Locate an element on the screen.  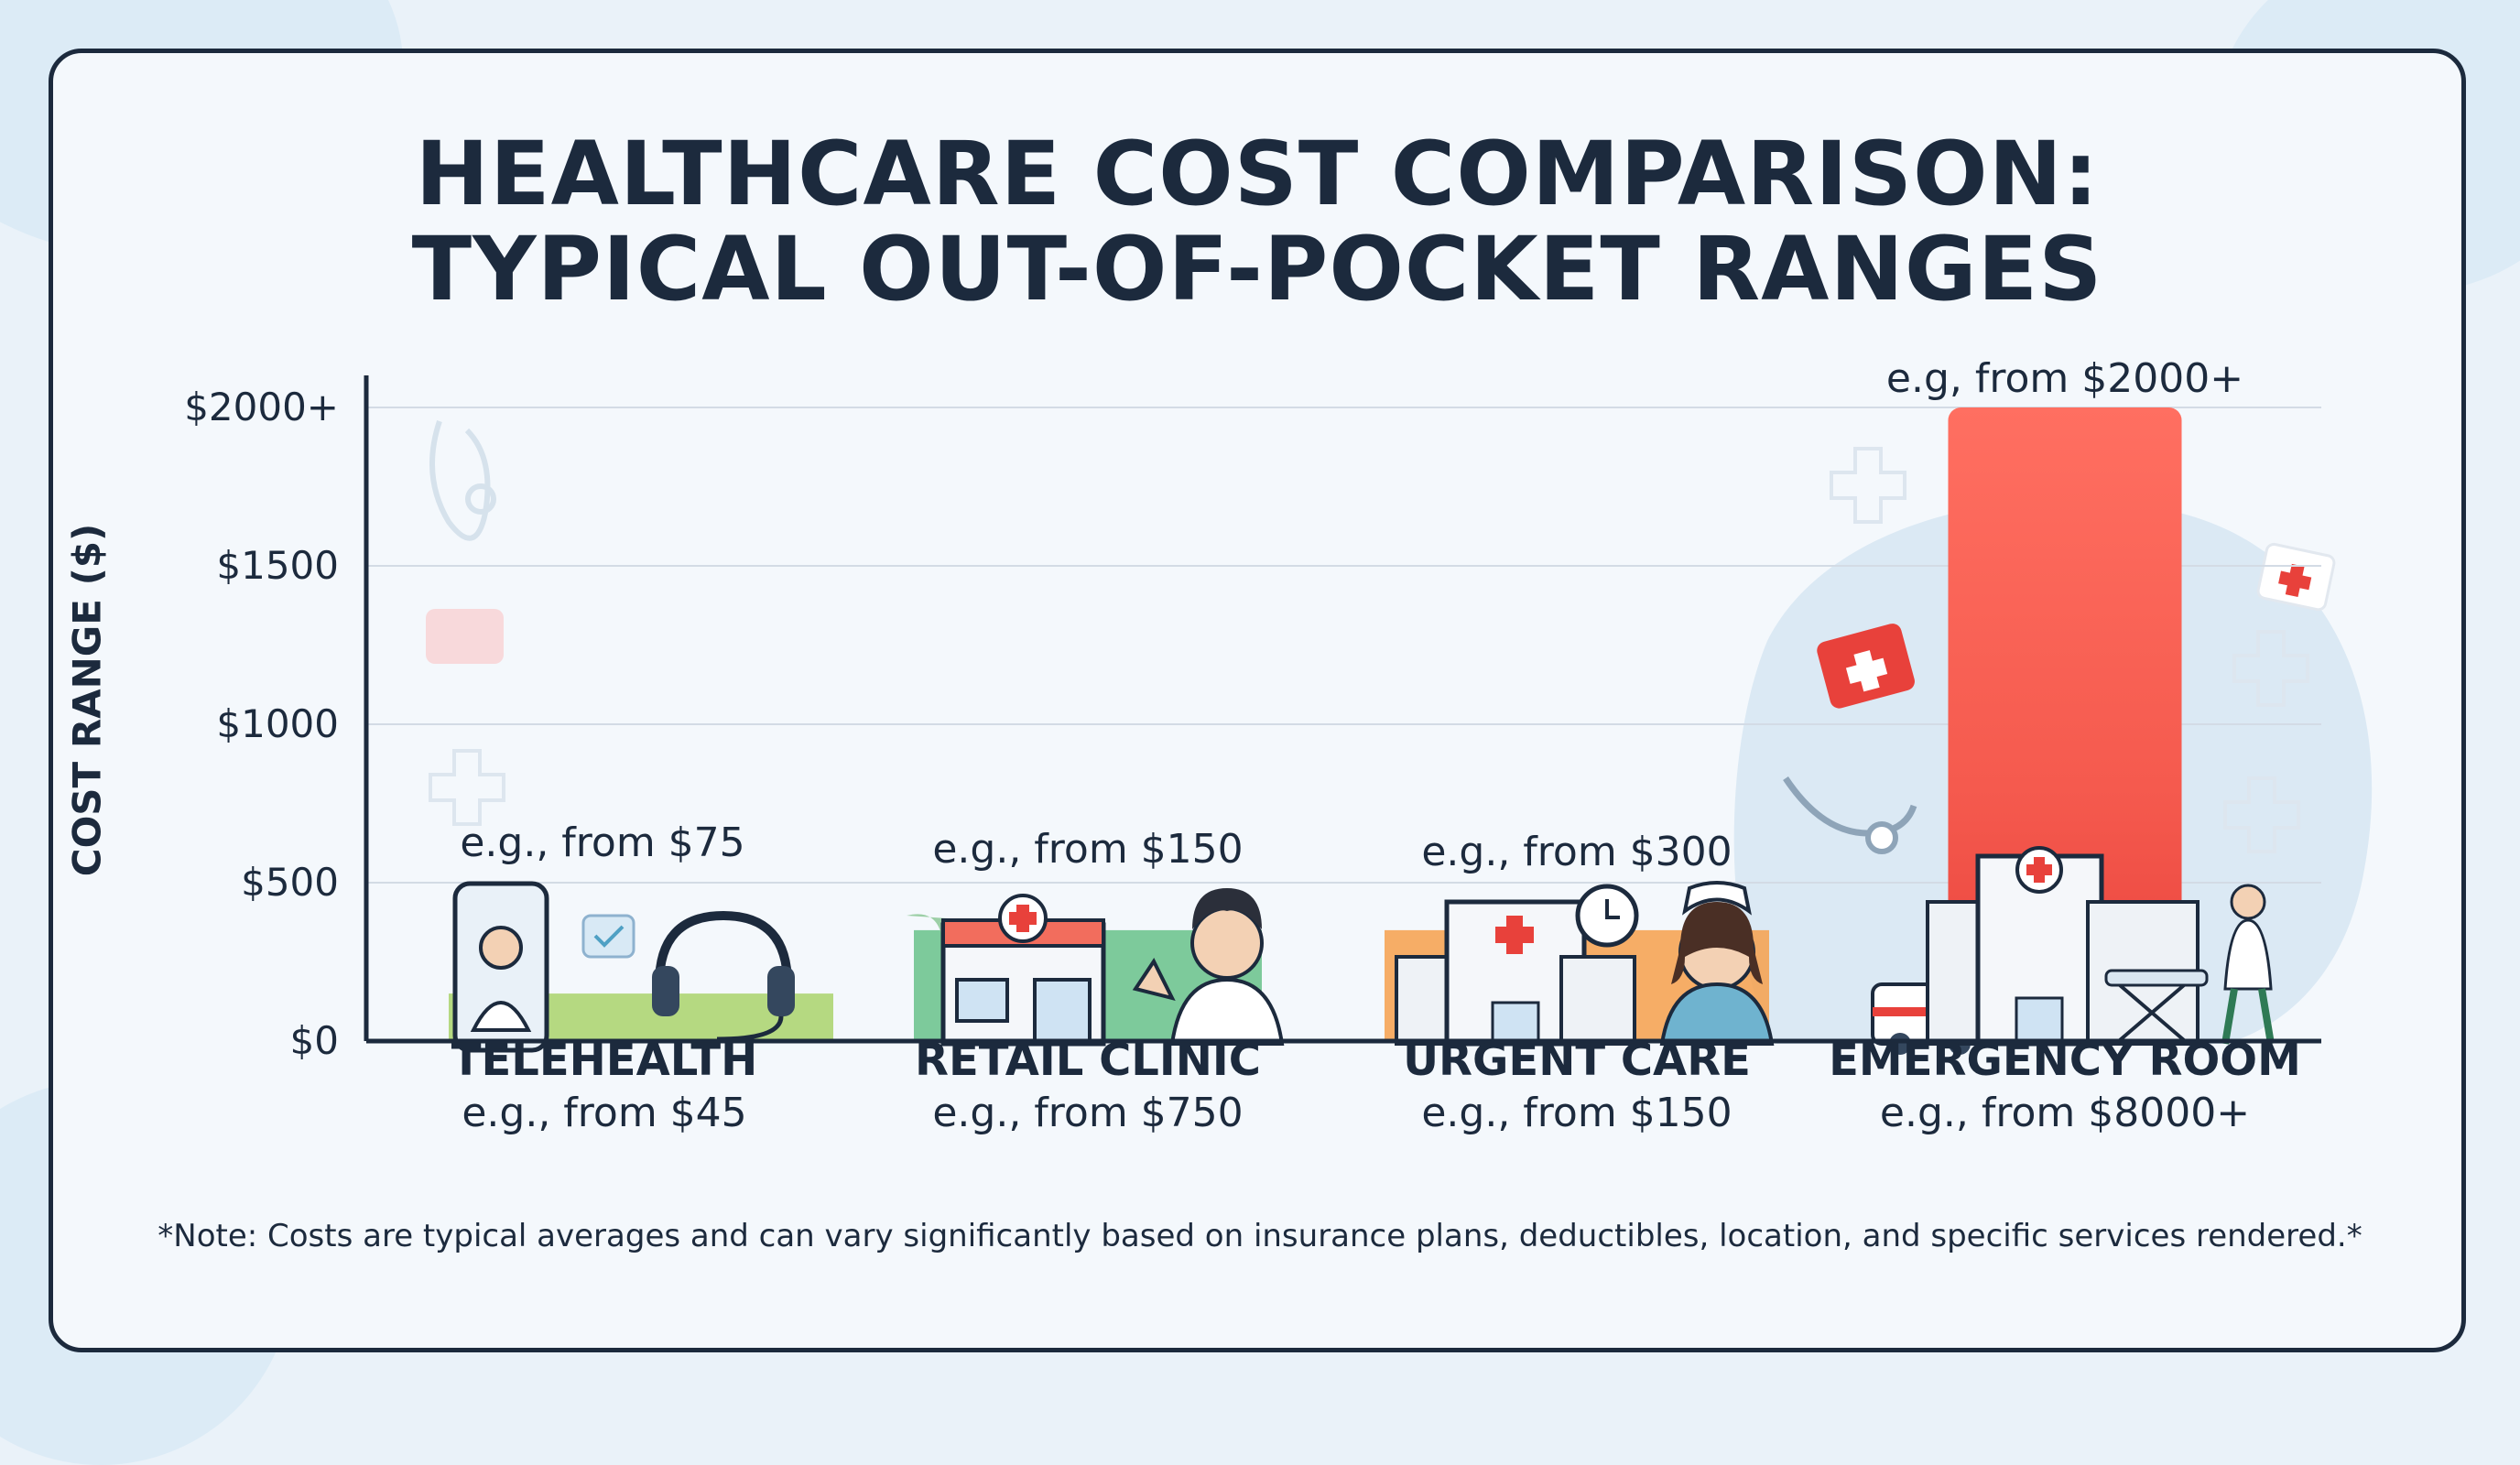
illustrations is located at coordinates (1363, 950).